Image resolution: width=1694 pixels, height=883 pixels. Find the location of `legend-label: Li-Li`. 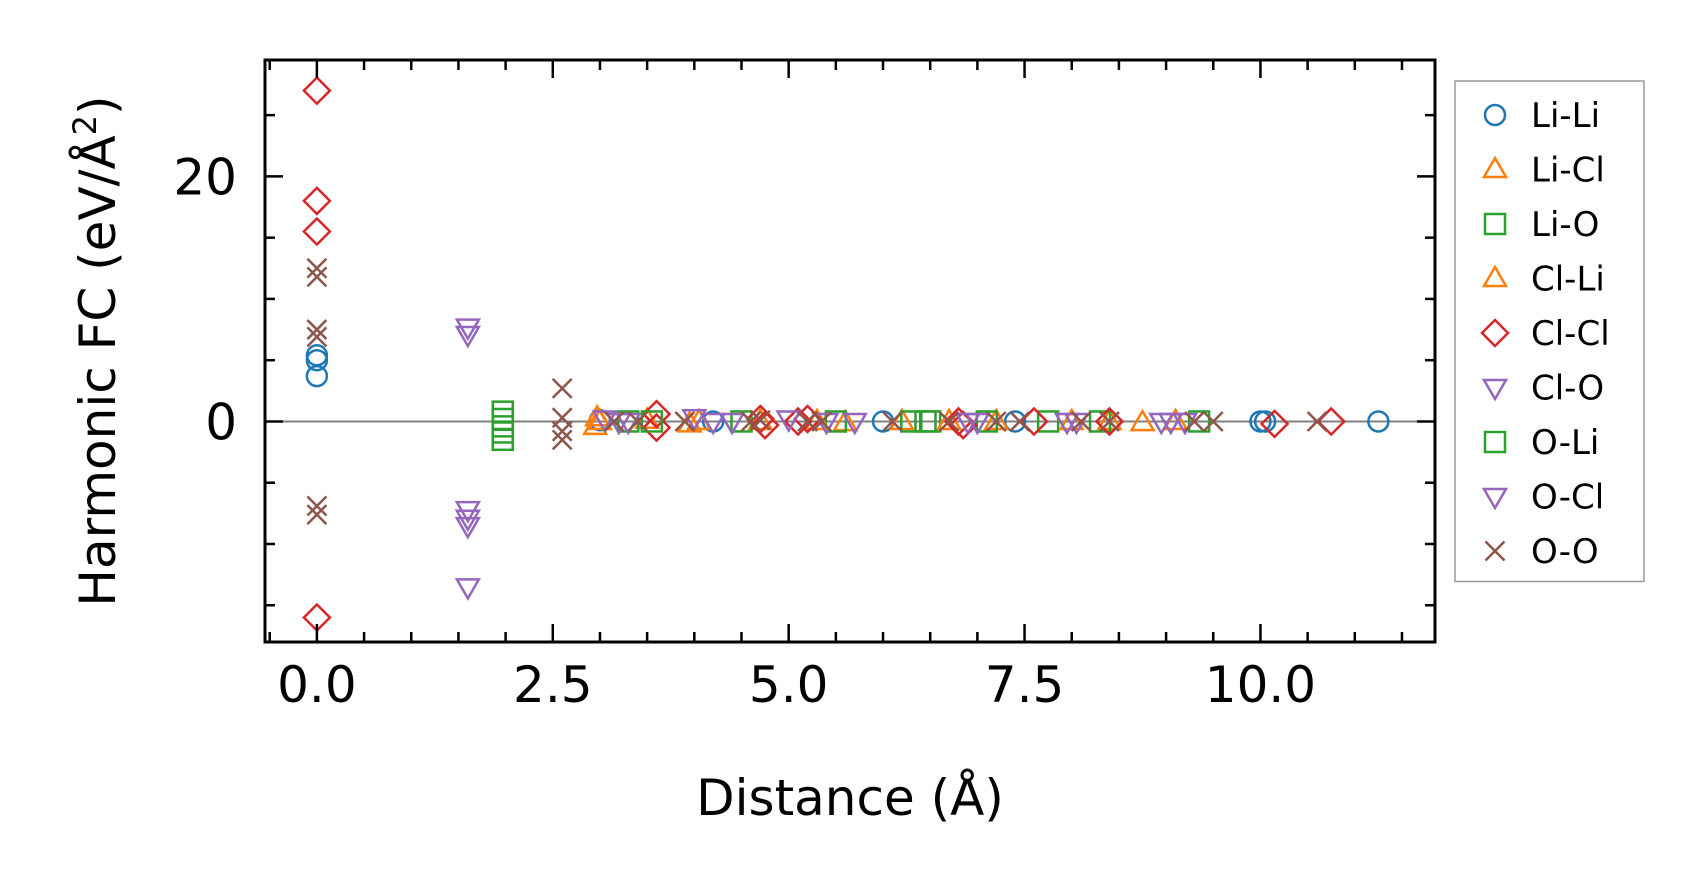

legend-label: Li-Li is located at coordinates (1565, 116).